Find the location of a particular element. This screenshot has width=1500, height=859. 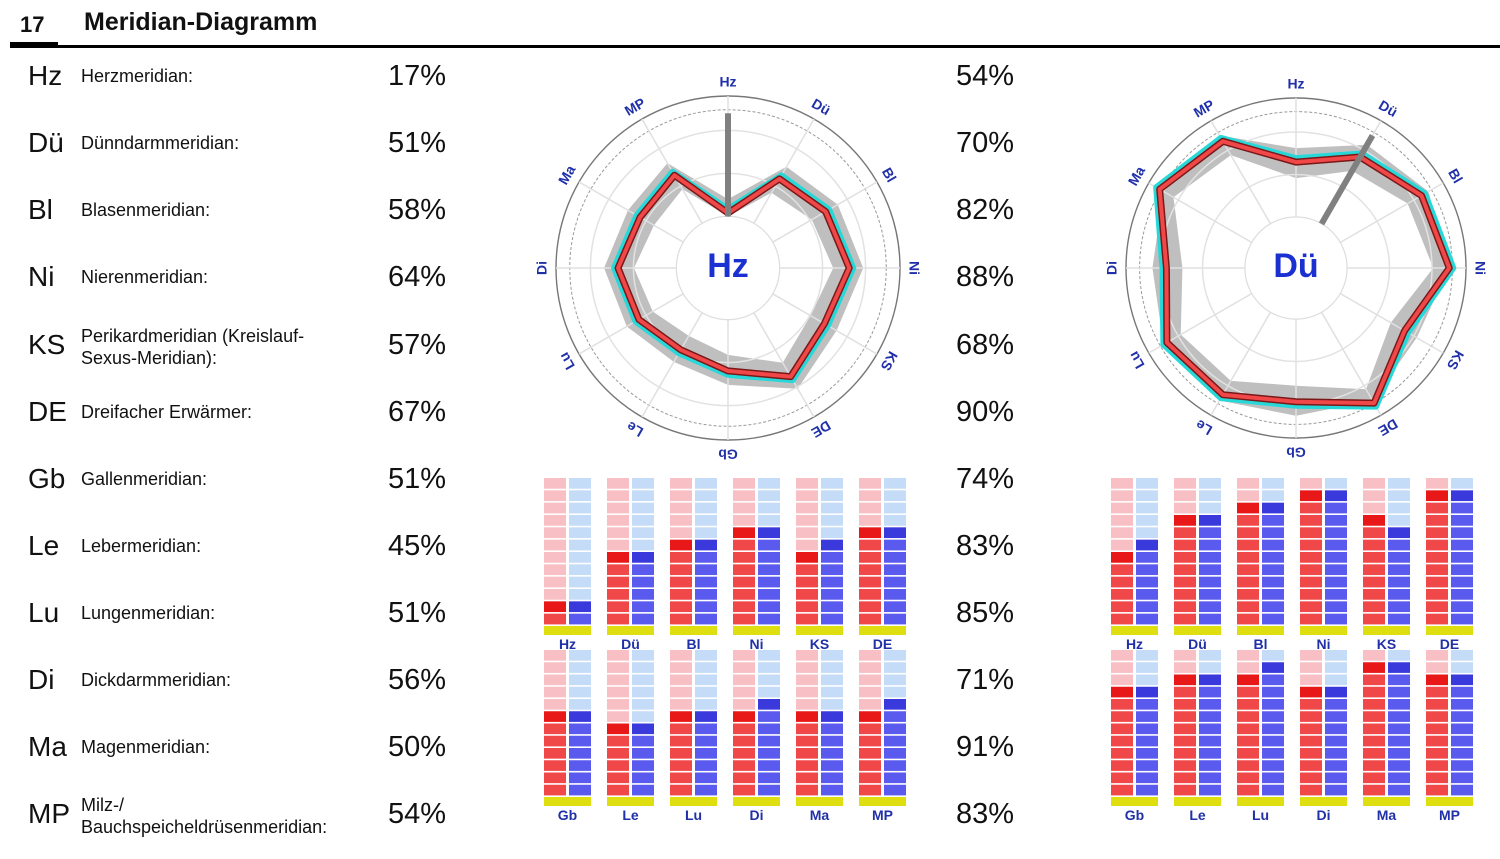

radar-spoke is located at coordinates (1351, 363).